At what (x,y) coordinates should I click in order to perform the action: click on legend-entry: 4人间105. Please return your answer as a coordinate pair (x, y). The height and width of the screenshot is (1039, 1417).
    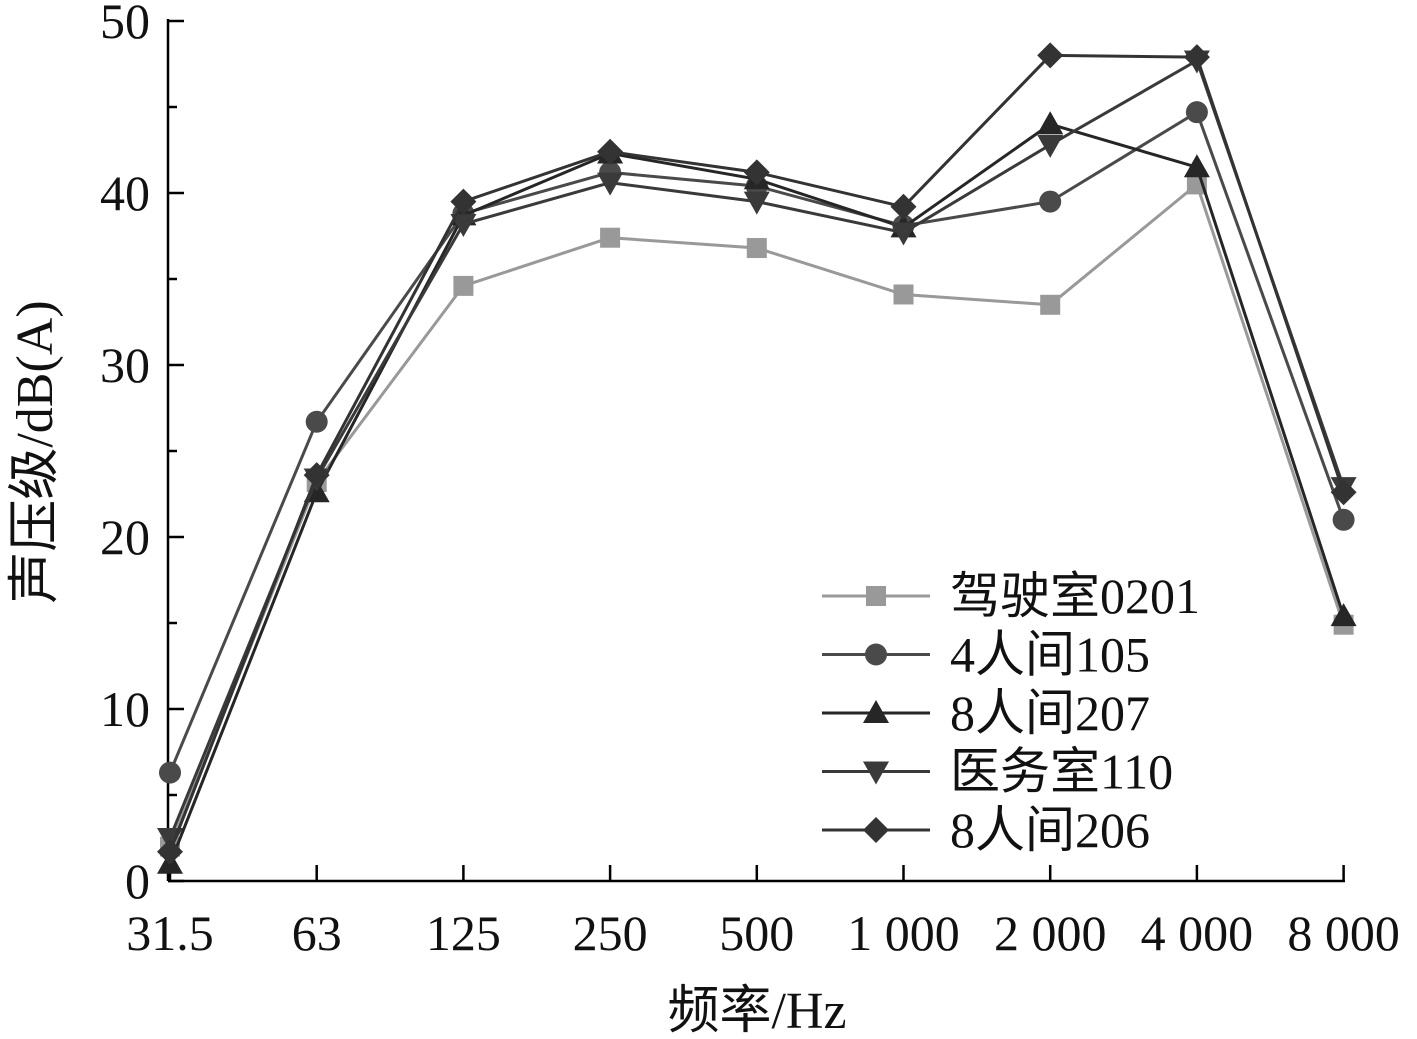
    Looking at the image, I should click on (986, 655).